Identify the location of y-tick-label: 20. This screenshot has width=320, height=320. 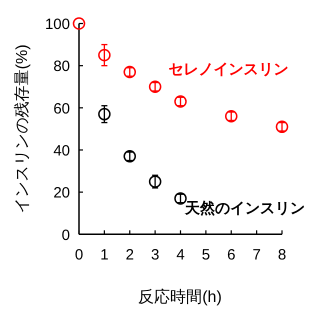
(61, 193).